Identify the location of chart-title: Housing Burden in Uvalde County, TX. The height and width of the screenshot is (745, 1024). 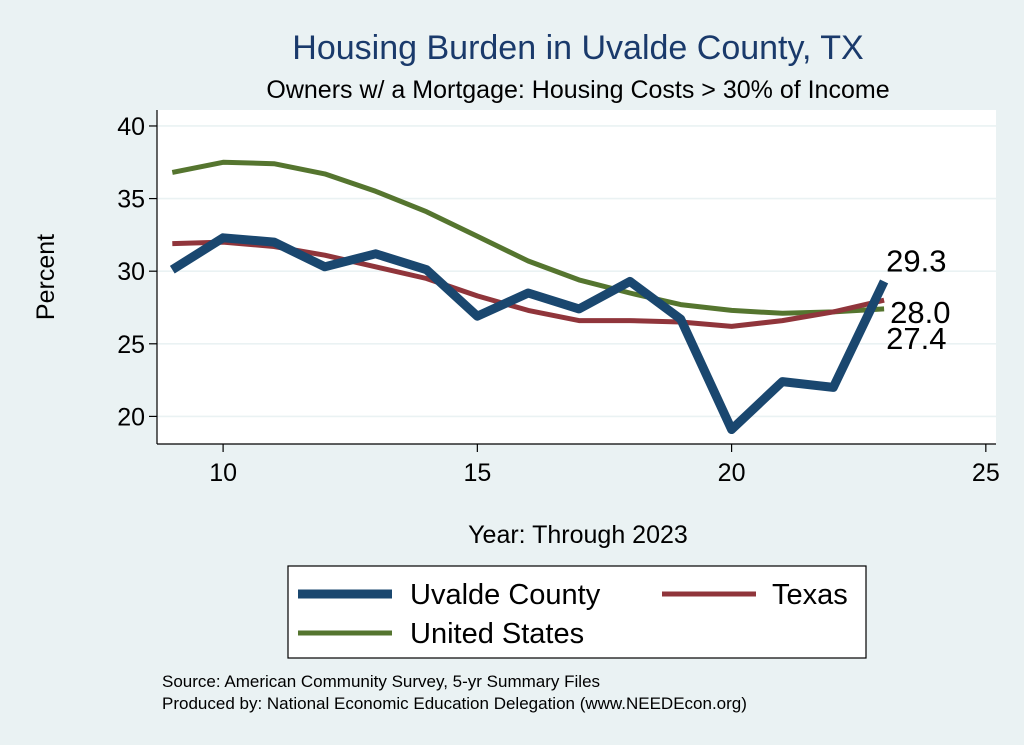
(577, 48).